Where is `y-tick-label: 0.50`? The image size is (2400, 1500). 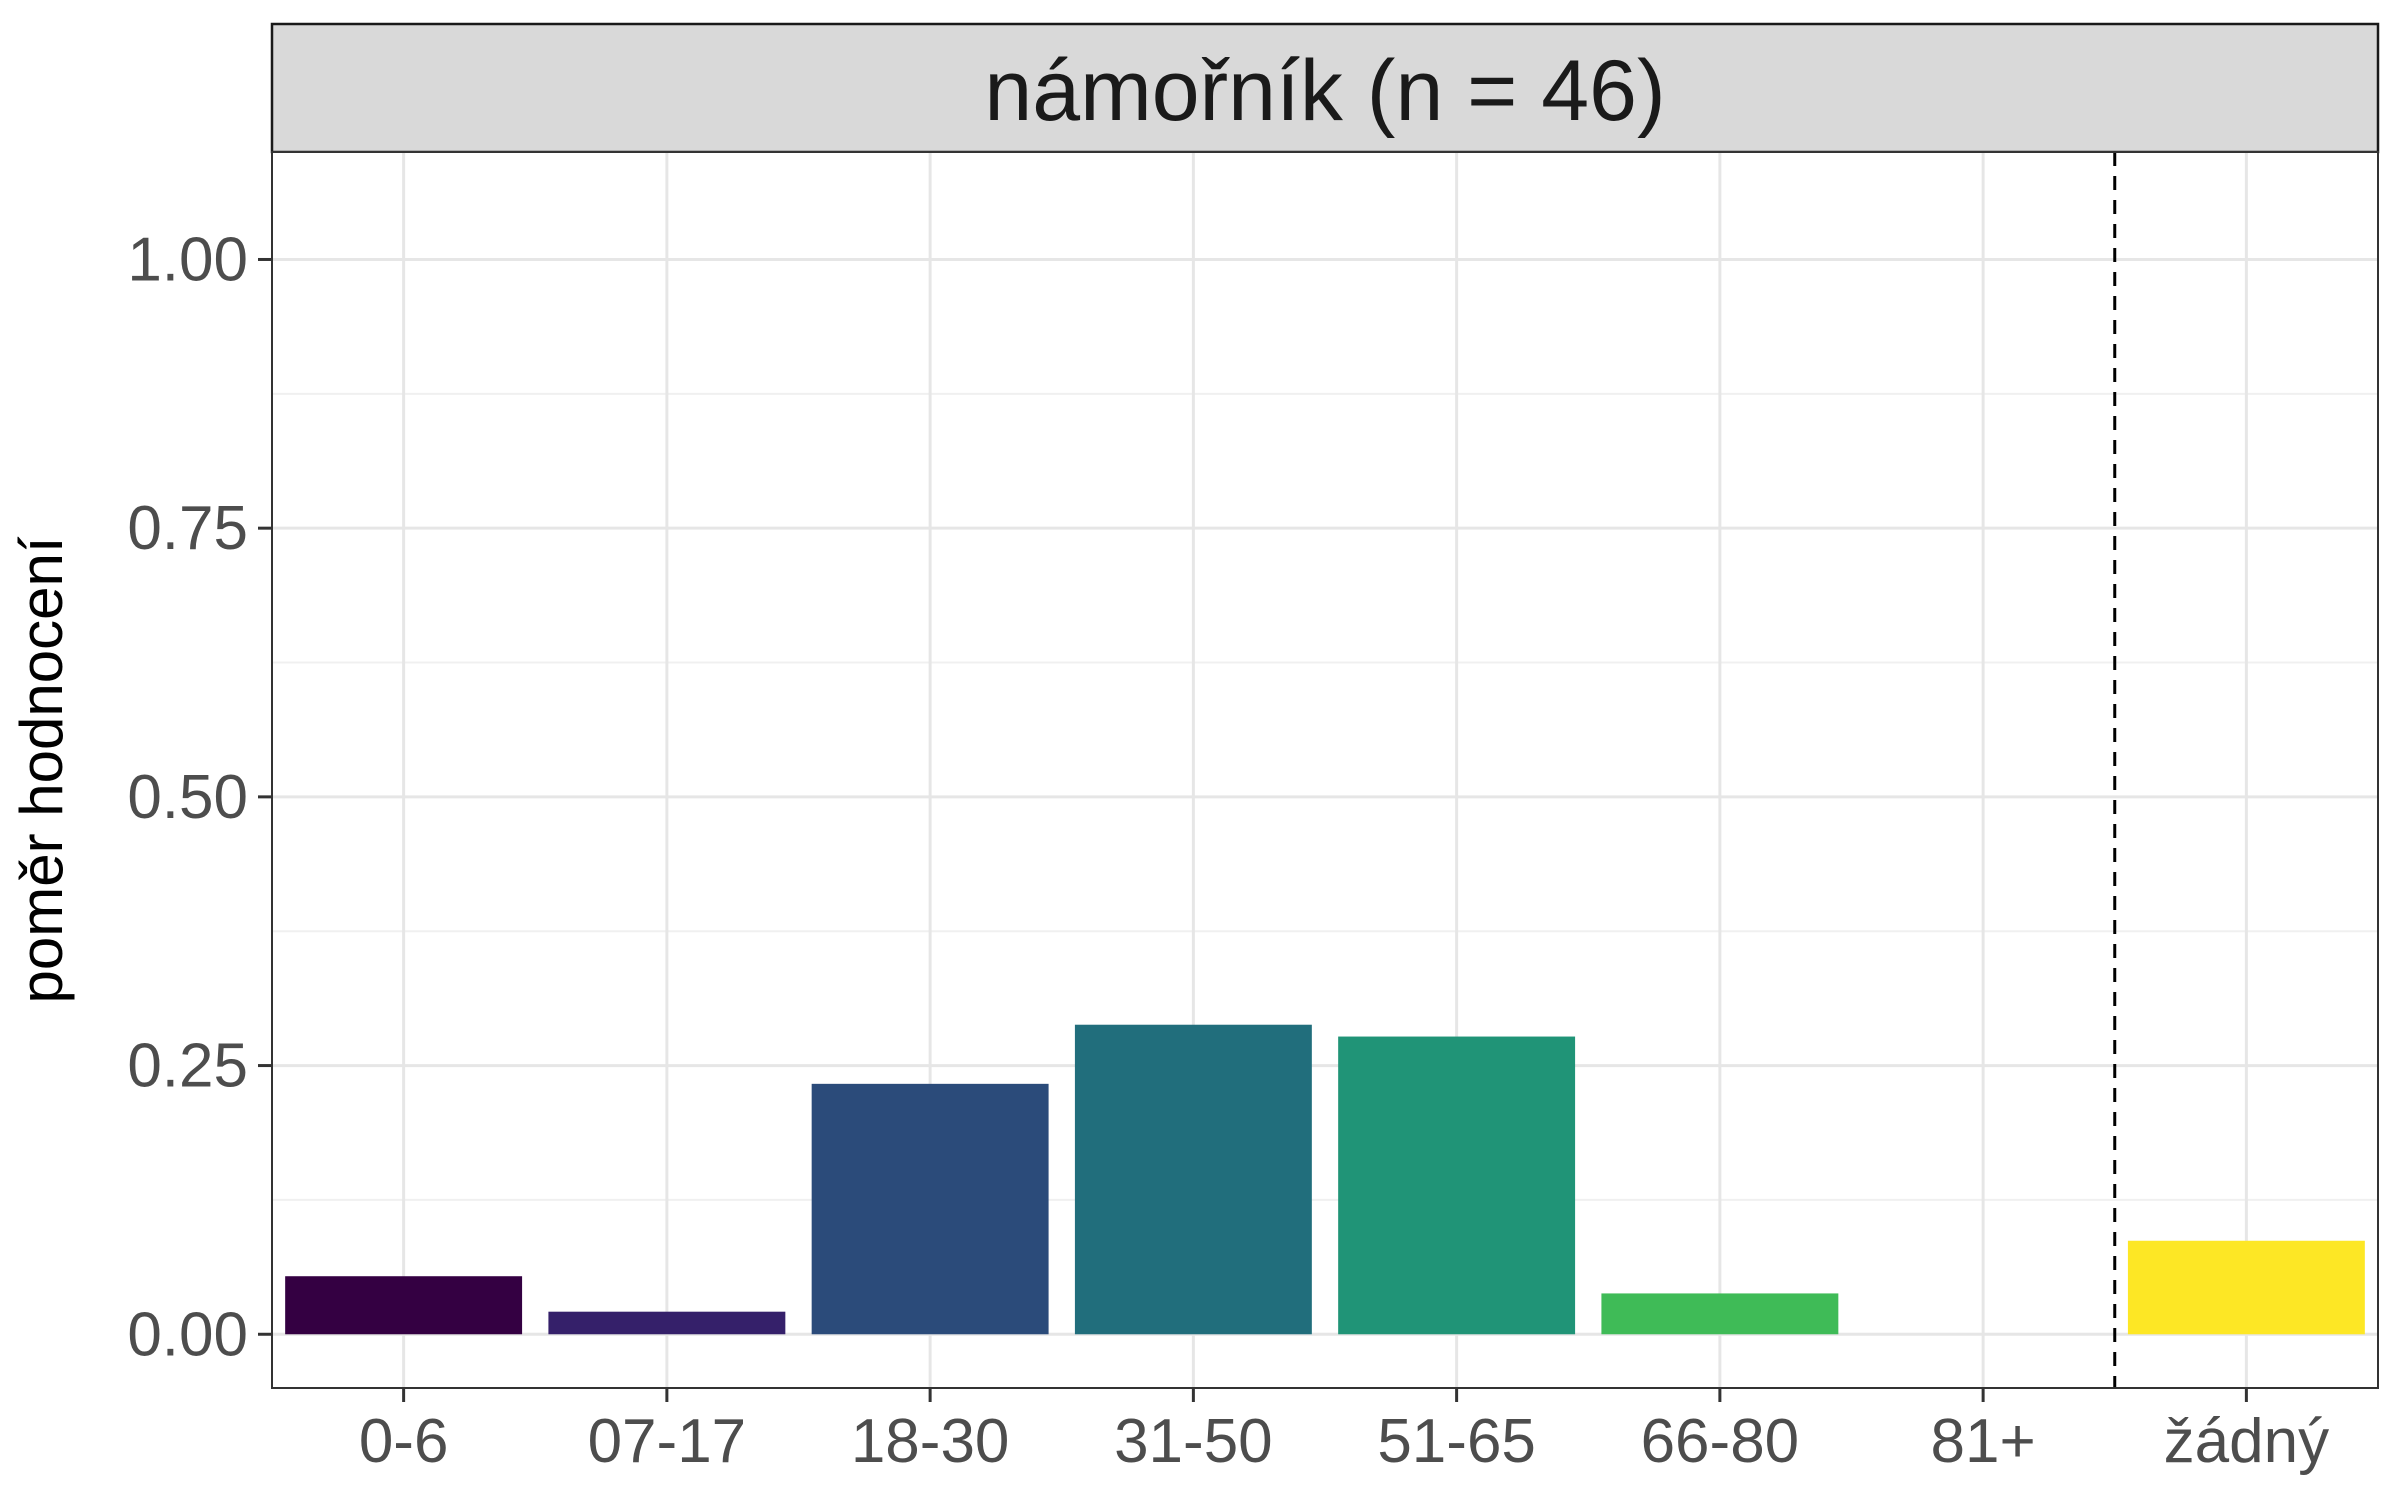 y-tick-label: 0.50 is located at coordinates (187, 797).